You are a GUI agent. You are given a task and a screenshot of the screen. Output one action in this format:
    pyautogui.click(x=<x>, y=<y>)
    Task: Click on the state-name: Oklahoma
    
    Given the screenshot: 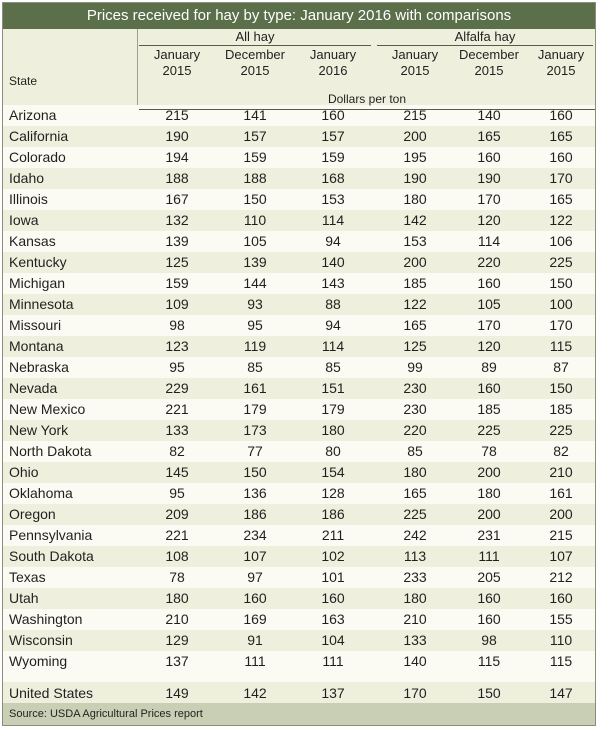 What is the action you would take?
    pyautogui.click(x=41, y=493)
    